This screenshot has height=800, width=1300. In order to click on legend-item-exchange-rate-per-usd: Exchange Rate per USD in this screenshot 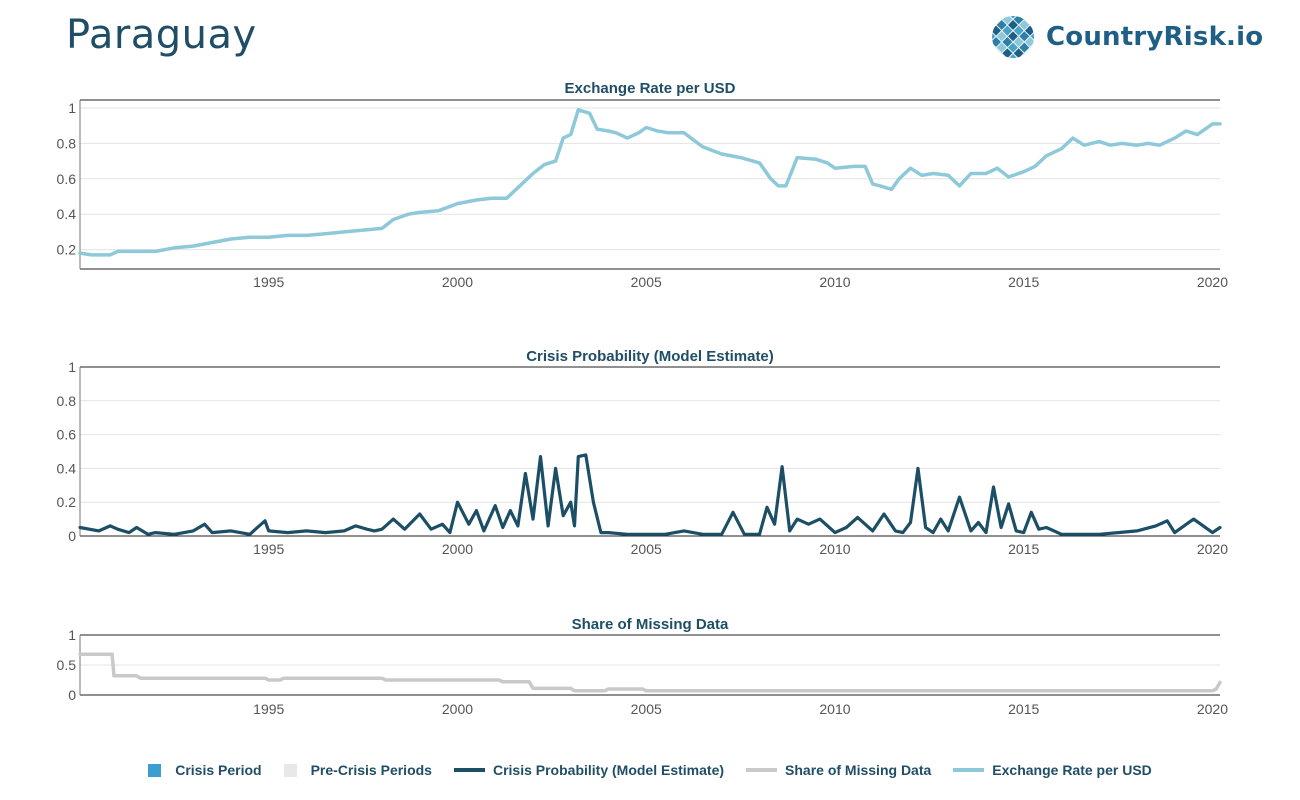, I will do `click(1052, 770)`.